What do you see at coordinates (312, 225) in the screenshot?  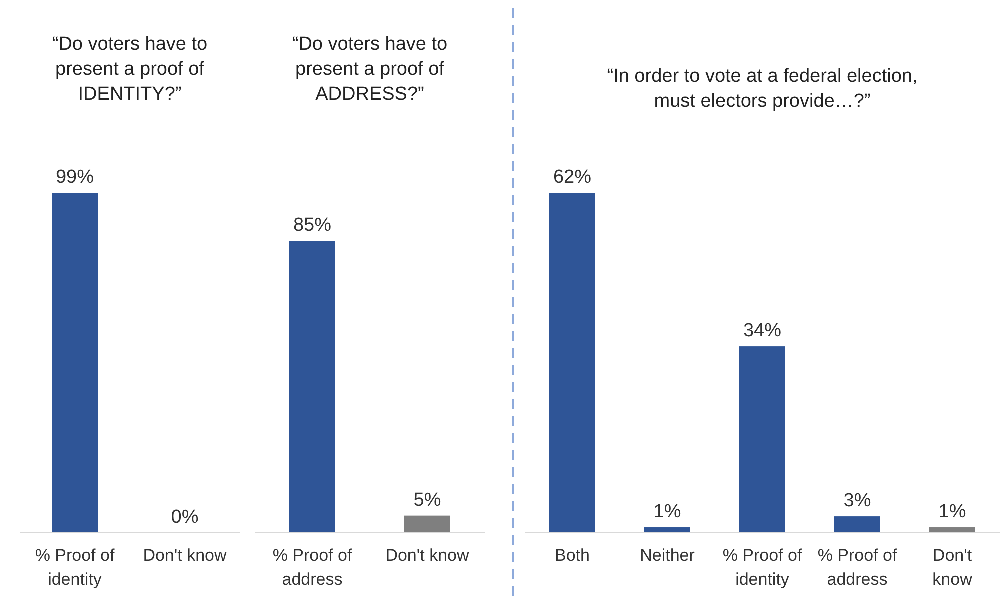 I see `data-label: 85%` at bounding box center [312, 225].